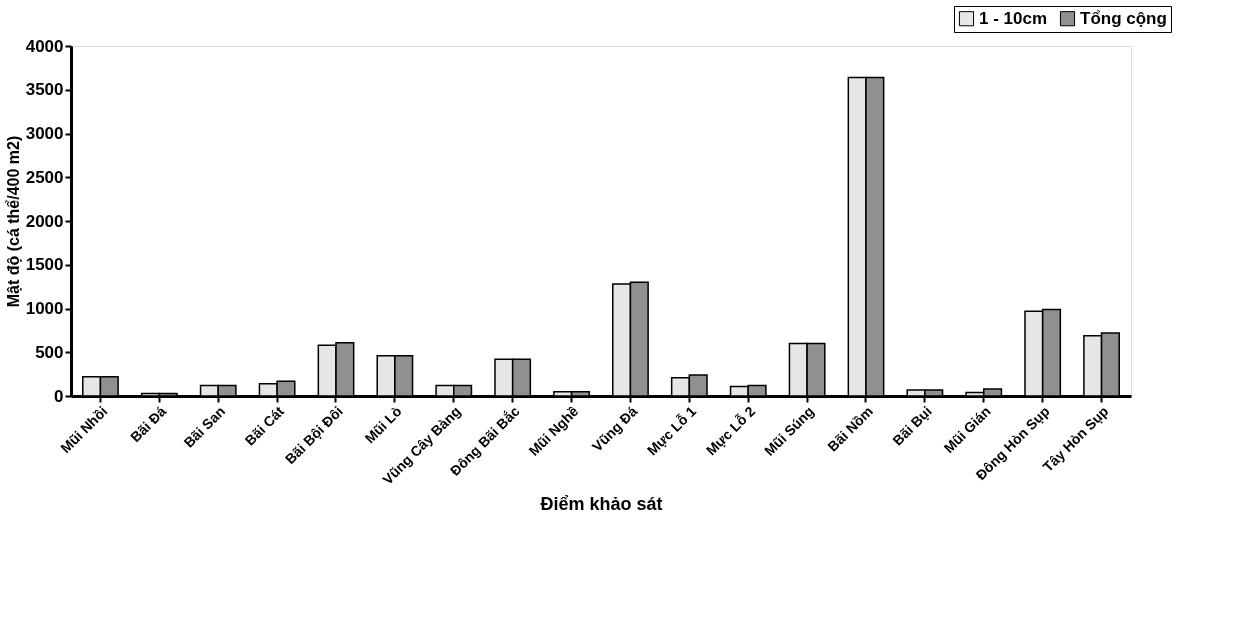 This screenshot has height=619, width=1248. I want to click on legend-label: 1 - 10cm, so click(1013, 18).